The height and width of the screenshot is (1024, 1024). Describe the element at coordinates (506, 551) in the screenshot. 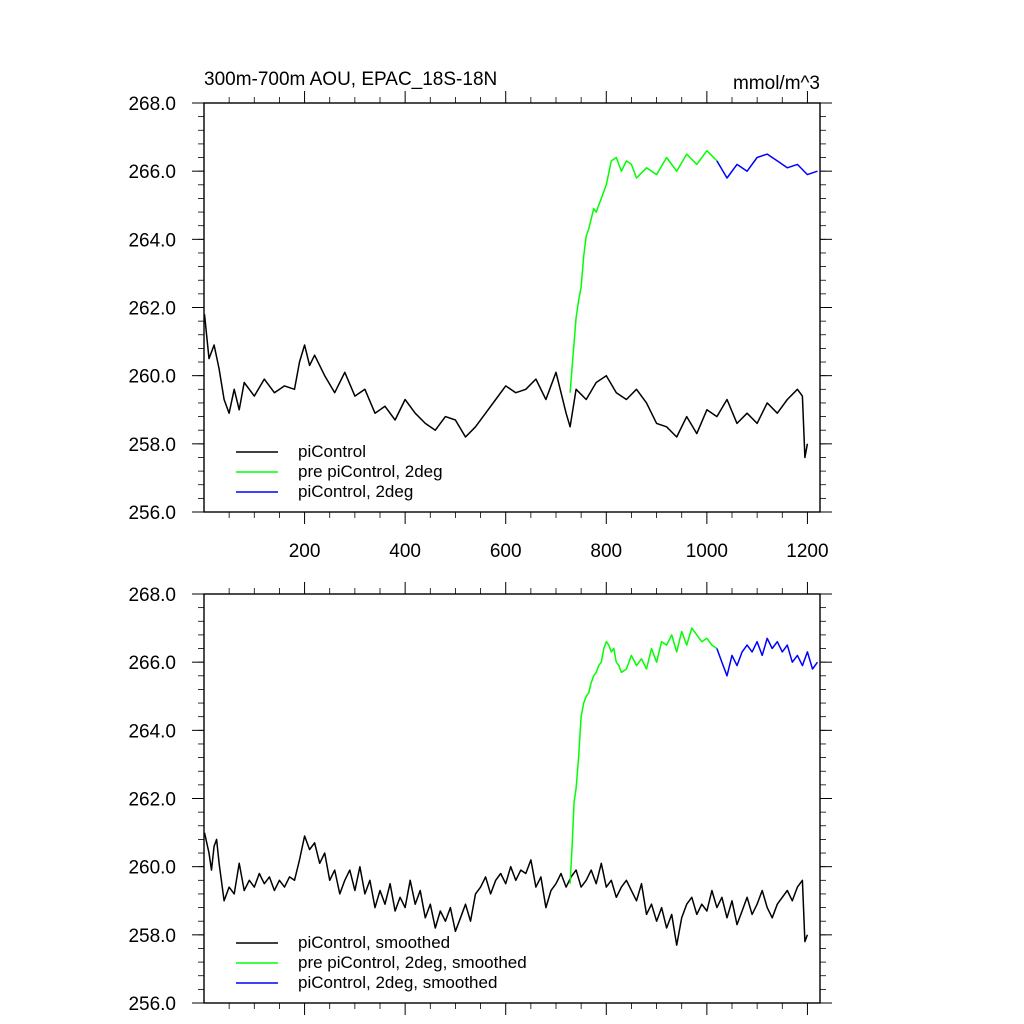

I see `x-tick-label: 600` at that location.